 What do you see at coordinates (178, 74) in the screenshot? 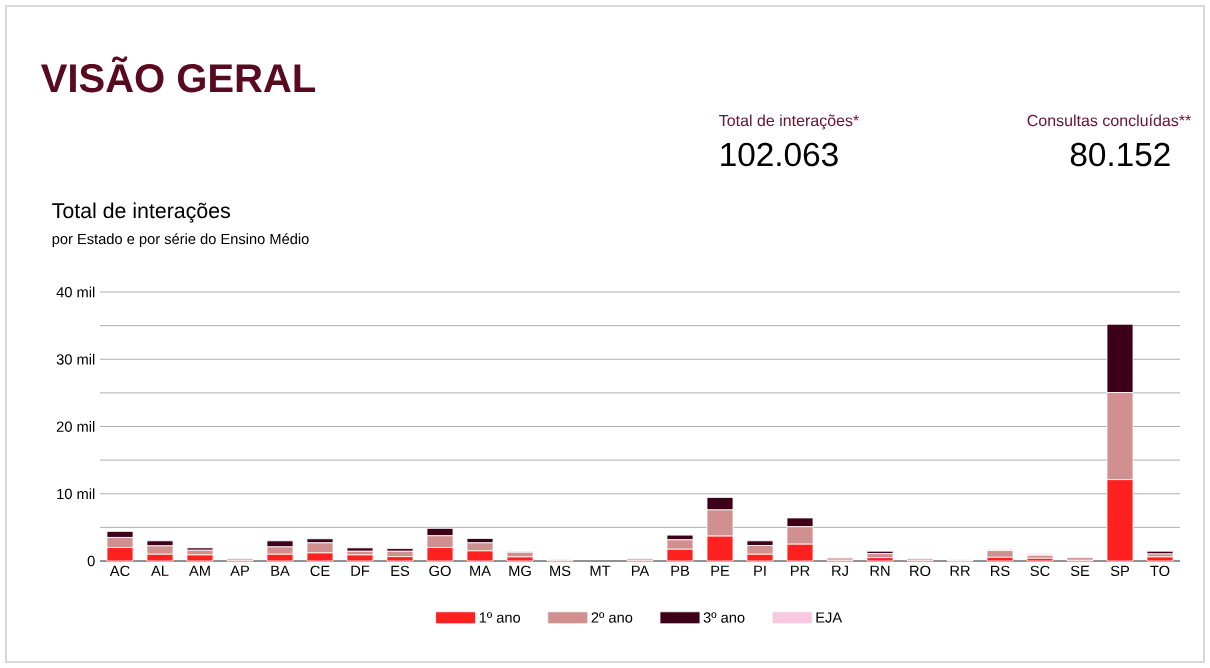
I see `text: VISÃO GERAL` at bounding box center [178, 74].